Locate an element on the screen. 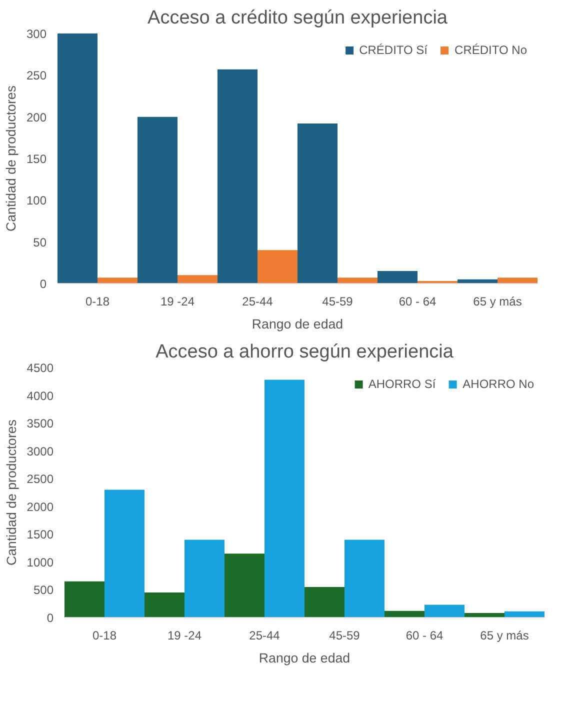  y-tick-label: 1000 is located at coordinates (40, 562).